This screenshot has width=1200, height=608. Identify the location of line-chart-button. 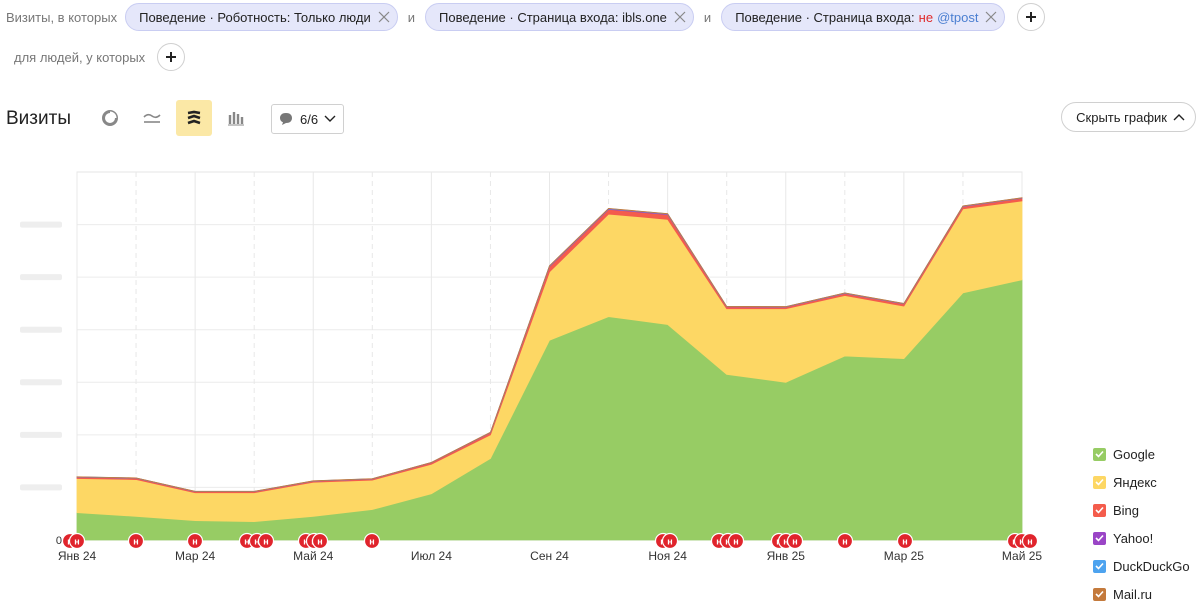
(152, 118).